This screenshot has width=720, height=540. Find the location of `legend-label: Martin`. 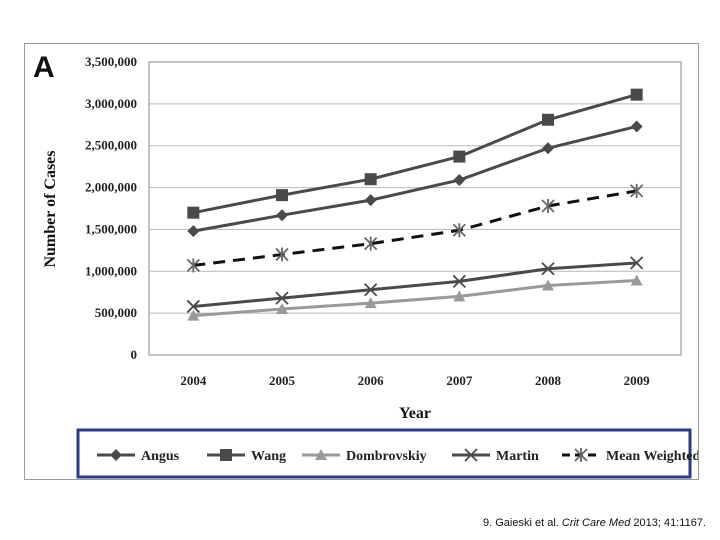

legend-label: Martin is located at coordinates (517, 456).